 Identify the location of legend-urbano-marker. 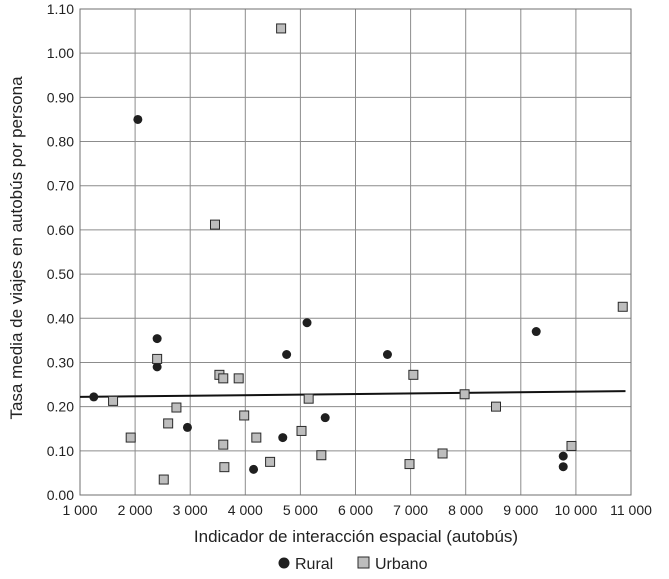
(363, 562).